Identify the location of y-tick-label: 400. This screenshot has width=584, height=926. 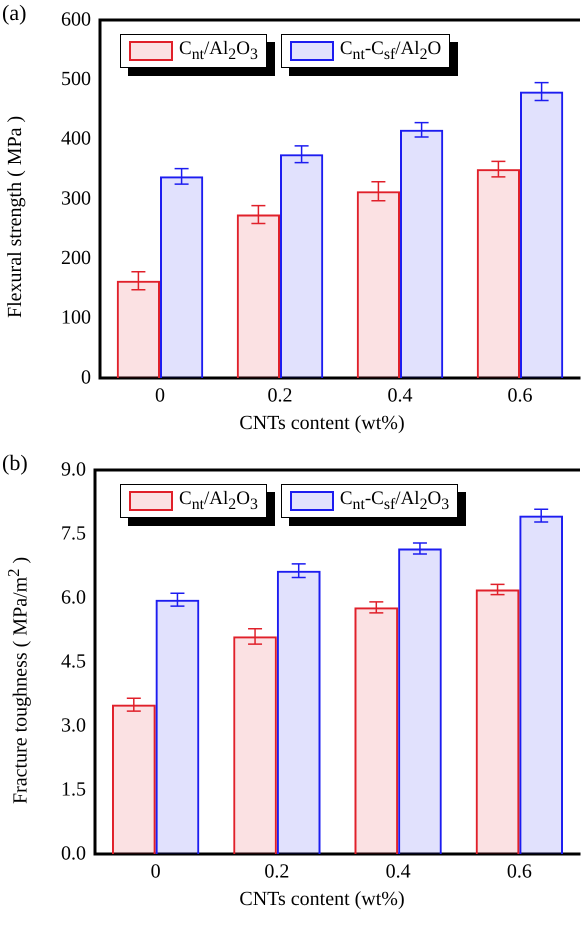
(76, 139).